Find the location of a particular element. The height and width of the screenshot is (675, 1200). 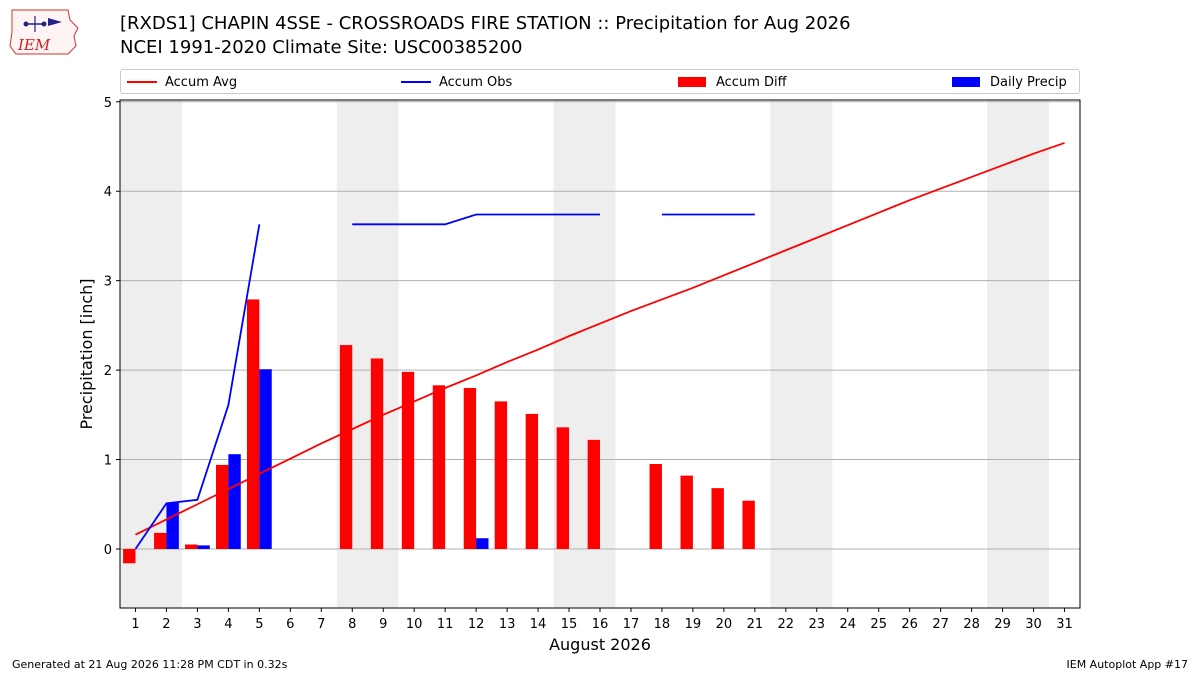

x-tick-label: 11 is located at coordinates (445, 624).